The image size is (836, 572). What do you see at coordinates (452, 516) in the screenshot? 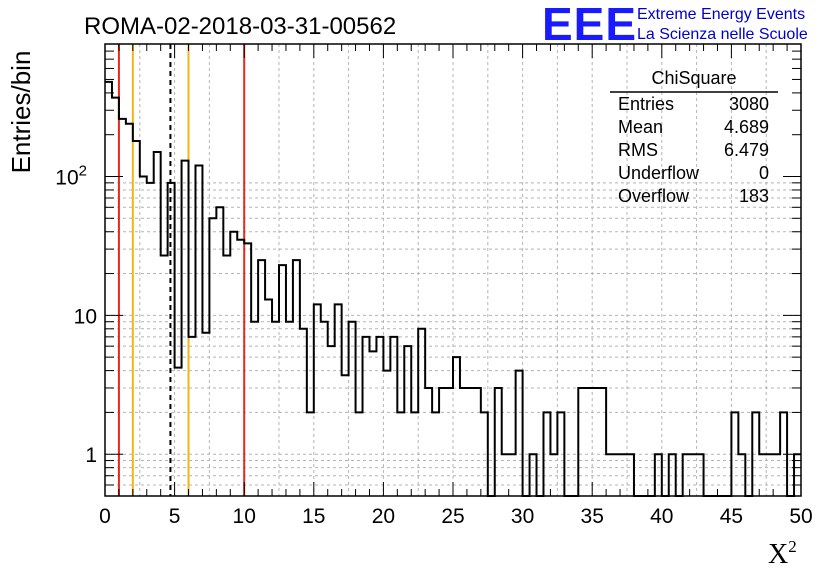
I see `x-tick-label: 25` at bounding box center [452, 516].